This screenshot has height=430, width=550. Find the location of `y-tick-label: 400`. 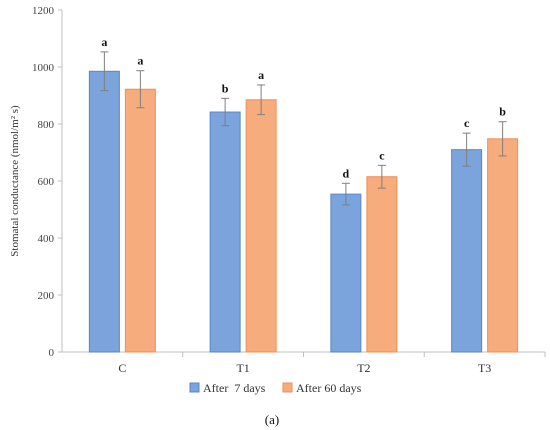

y-tick-label: 400 is located at coordinates (46, 239).